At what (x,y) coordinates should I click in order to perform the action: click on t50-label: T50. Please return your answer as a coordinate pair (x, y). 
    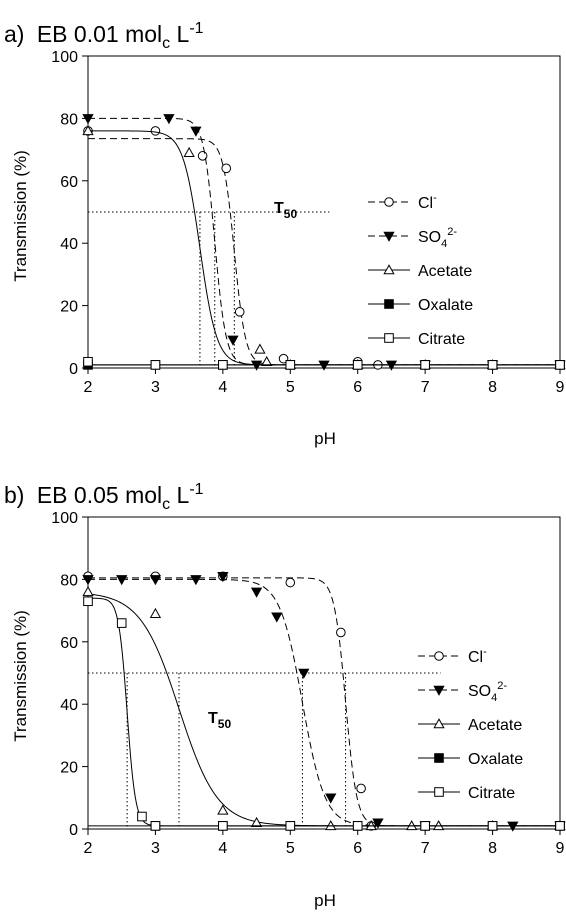
    Looking at the image, I should click on (285, 210).